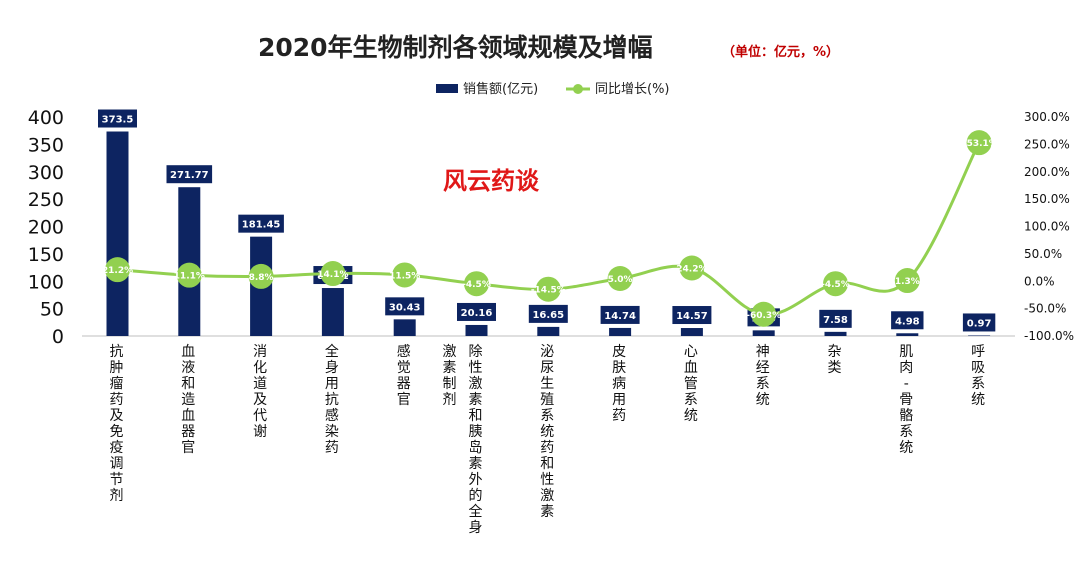 Image resolution: width=1091 pixels, height=570 pixels. I want to click on chart-title: 2020年生物制剂各领域规模及增幅, so click(455, 47).